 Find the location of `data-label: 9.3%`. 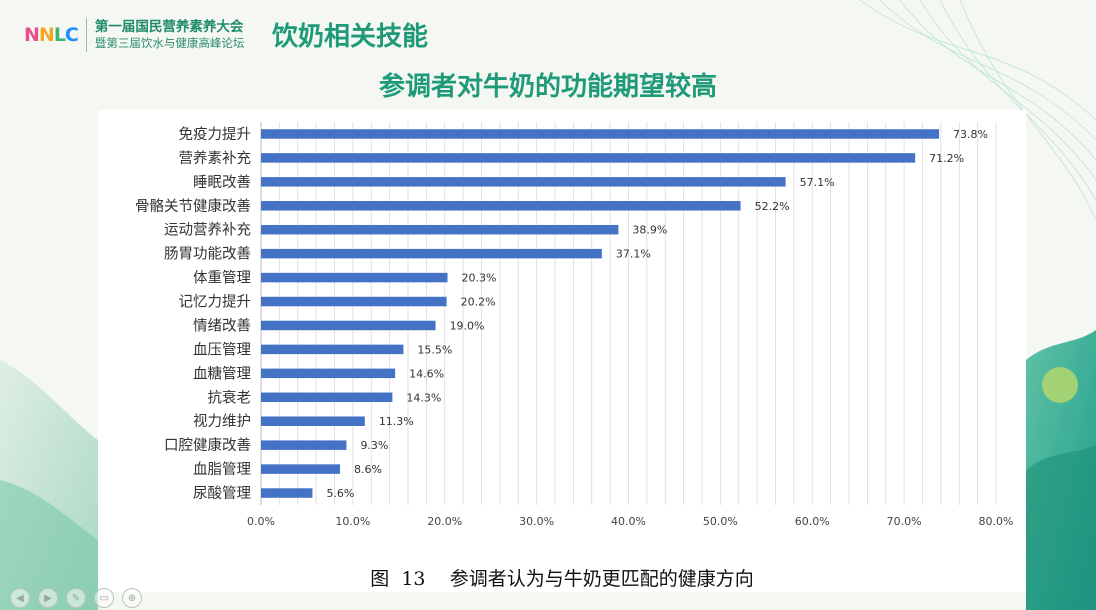

data-label: 9.3% is located at coordinates (374, 445).